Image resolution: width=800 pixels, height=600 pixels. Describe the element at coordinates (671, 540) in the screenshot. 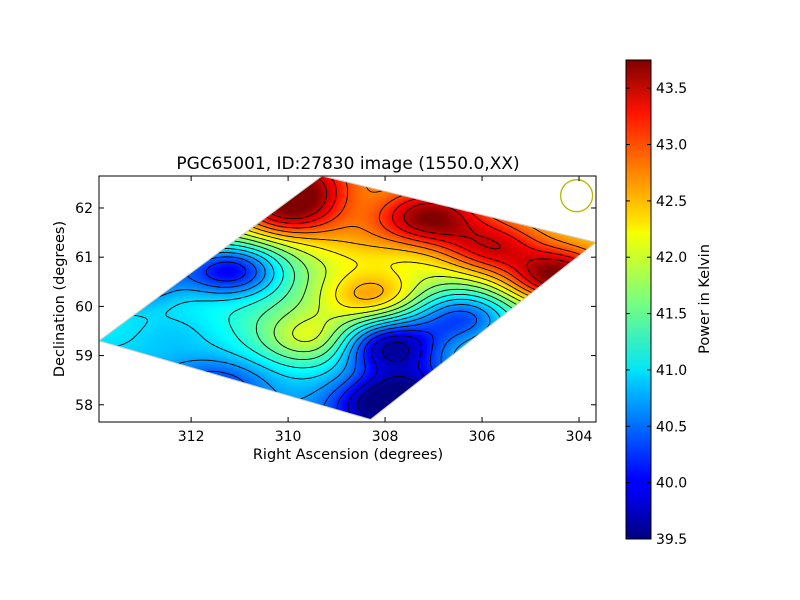

I see `colorbar-tick-label: 39.5` at that location.